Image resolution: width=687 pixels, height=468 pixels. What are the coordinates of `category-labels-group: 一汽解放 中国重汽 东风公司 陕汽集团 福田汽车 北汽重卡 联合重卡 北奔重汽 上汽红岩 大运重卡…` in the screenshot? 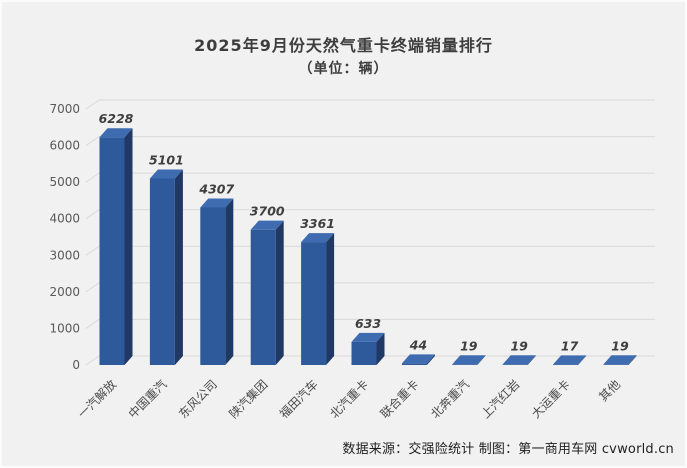 It's located at (349, 399).